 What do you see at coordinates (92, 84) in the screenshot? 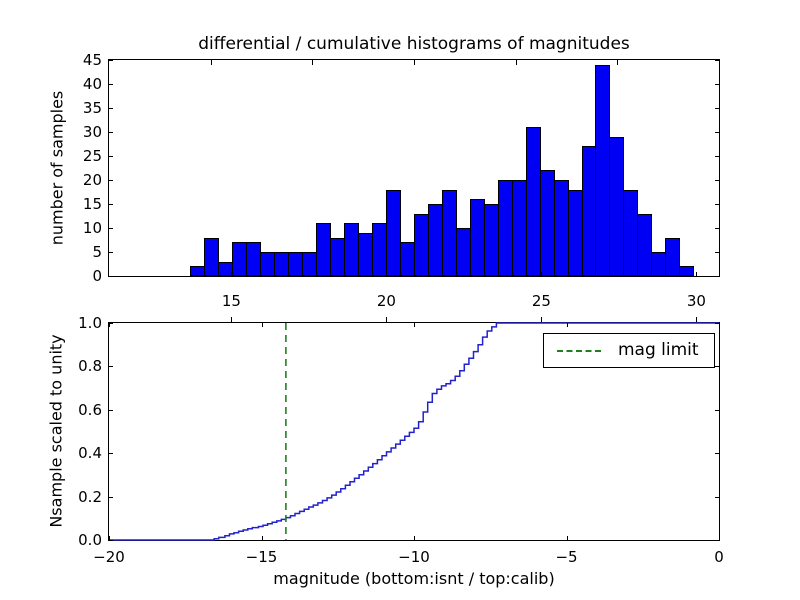
I see `y-tick-label: 40` at bounding box center [92, 84].